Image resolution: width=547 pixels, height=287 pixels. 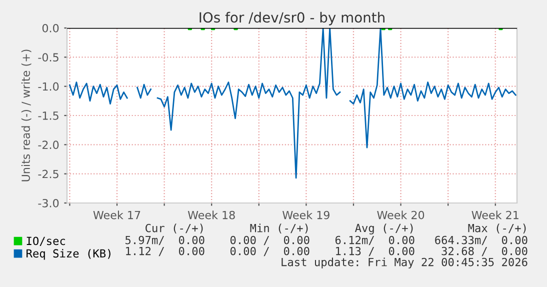 What do you see at coordinates (485, 251) in the screenshot?
I see `text: 32.68 / 0.00` at bounding box center [485, 251].